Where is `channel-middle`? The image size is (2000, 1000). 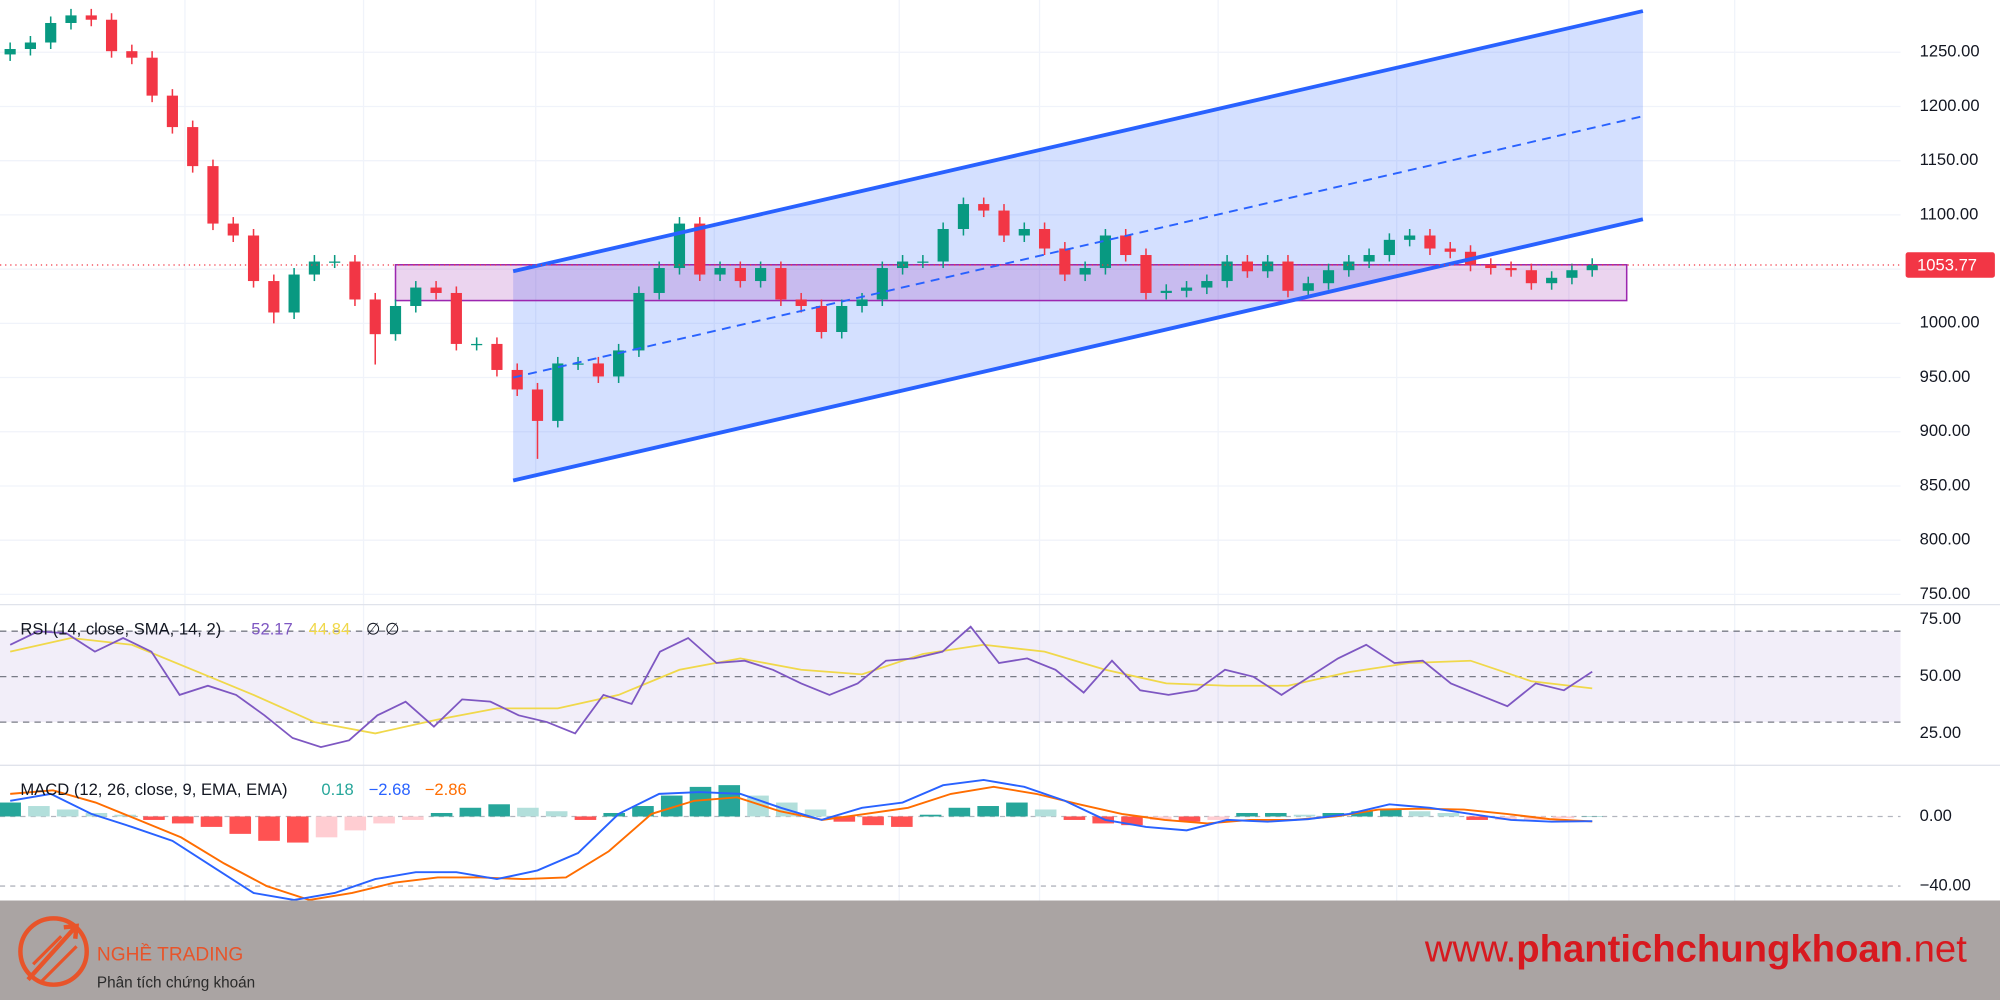
channel-middle is located at coordinates (1078, 247).